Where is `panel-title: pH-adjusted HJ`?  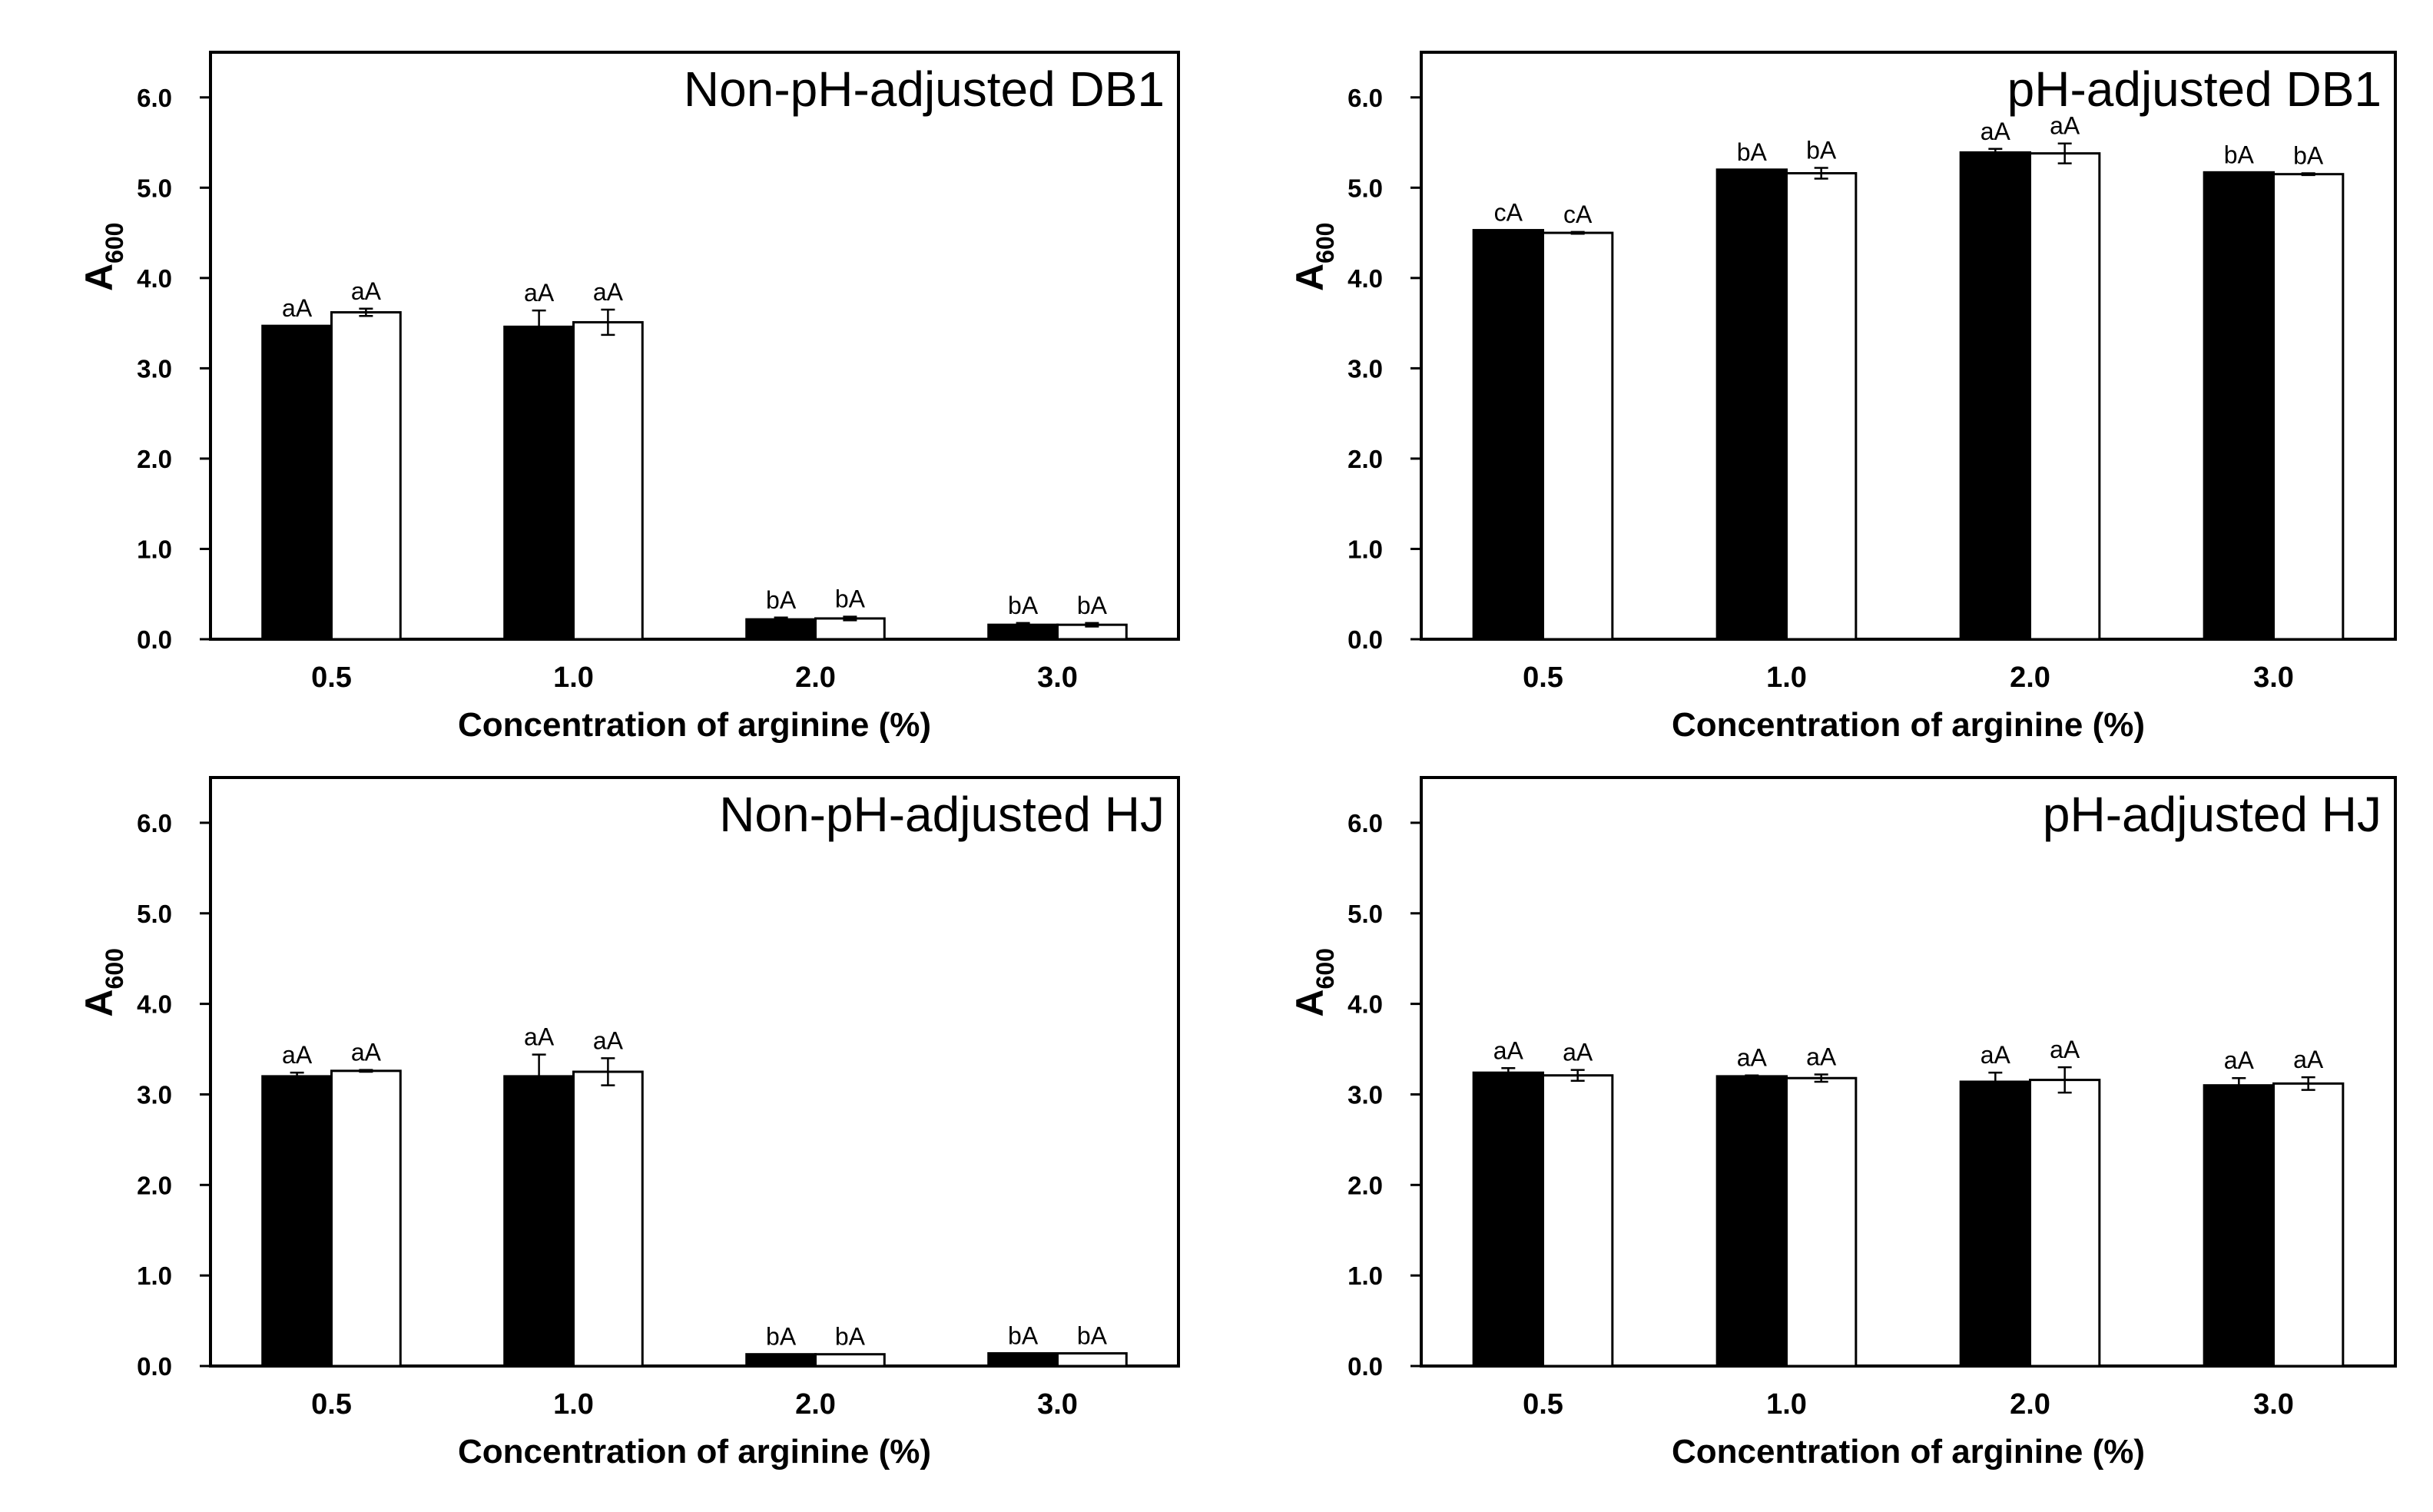
panel-title: pH-adjusted HJ is located at coordinates (2212, 814).